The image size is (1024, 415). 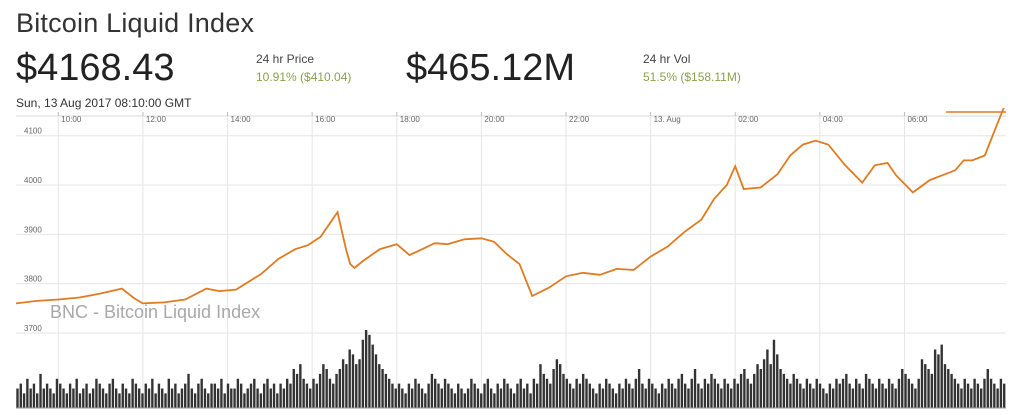 I want to click on x-tick-label: 20:00, so click(x=494, y=119).